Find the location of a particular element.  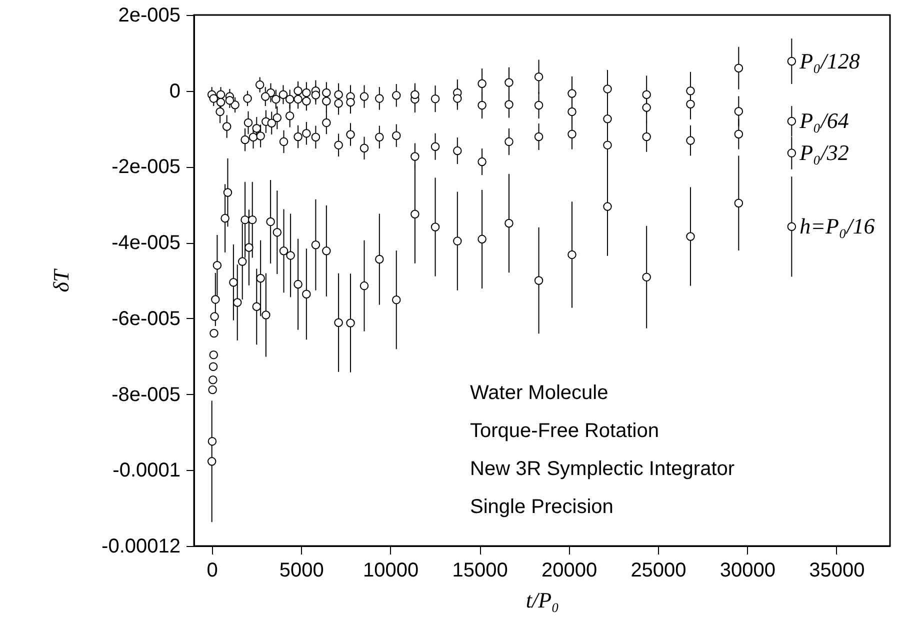

x-axis-title: t/P₀ is located at coordinates (543, 600).